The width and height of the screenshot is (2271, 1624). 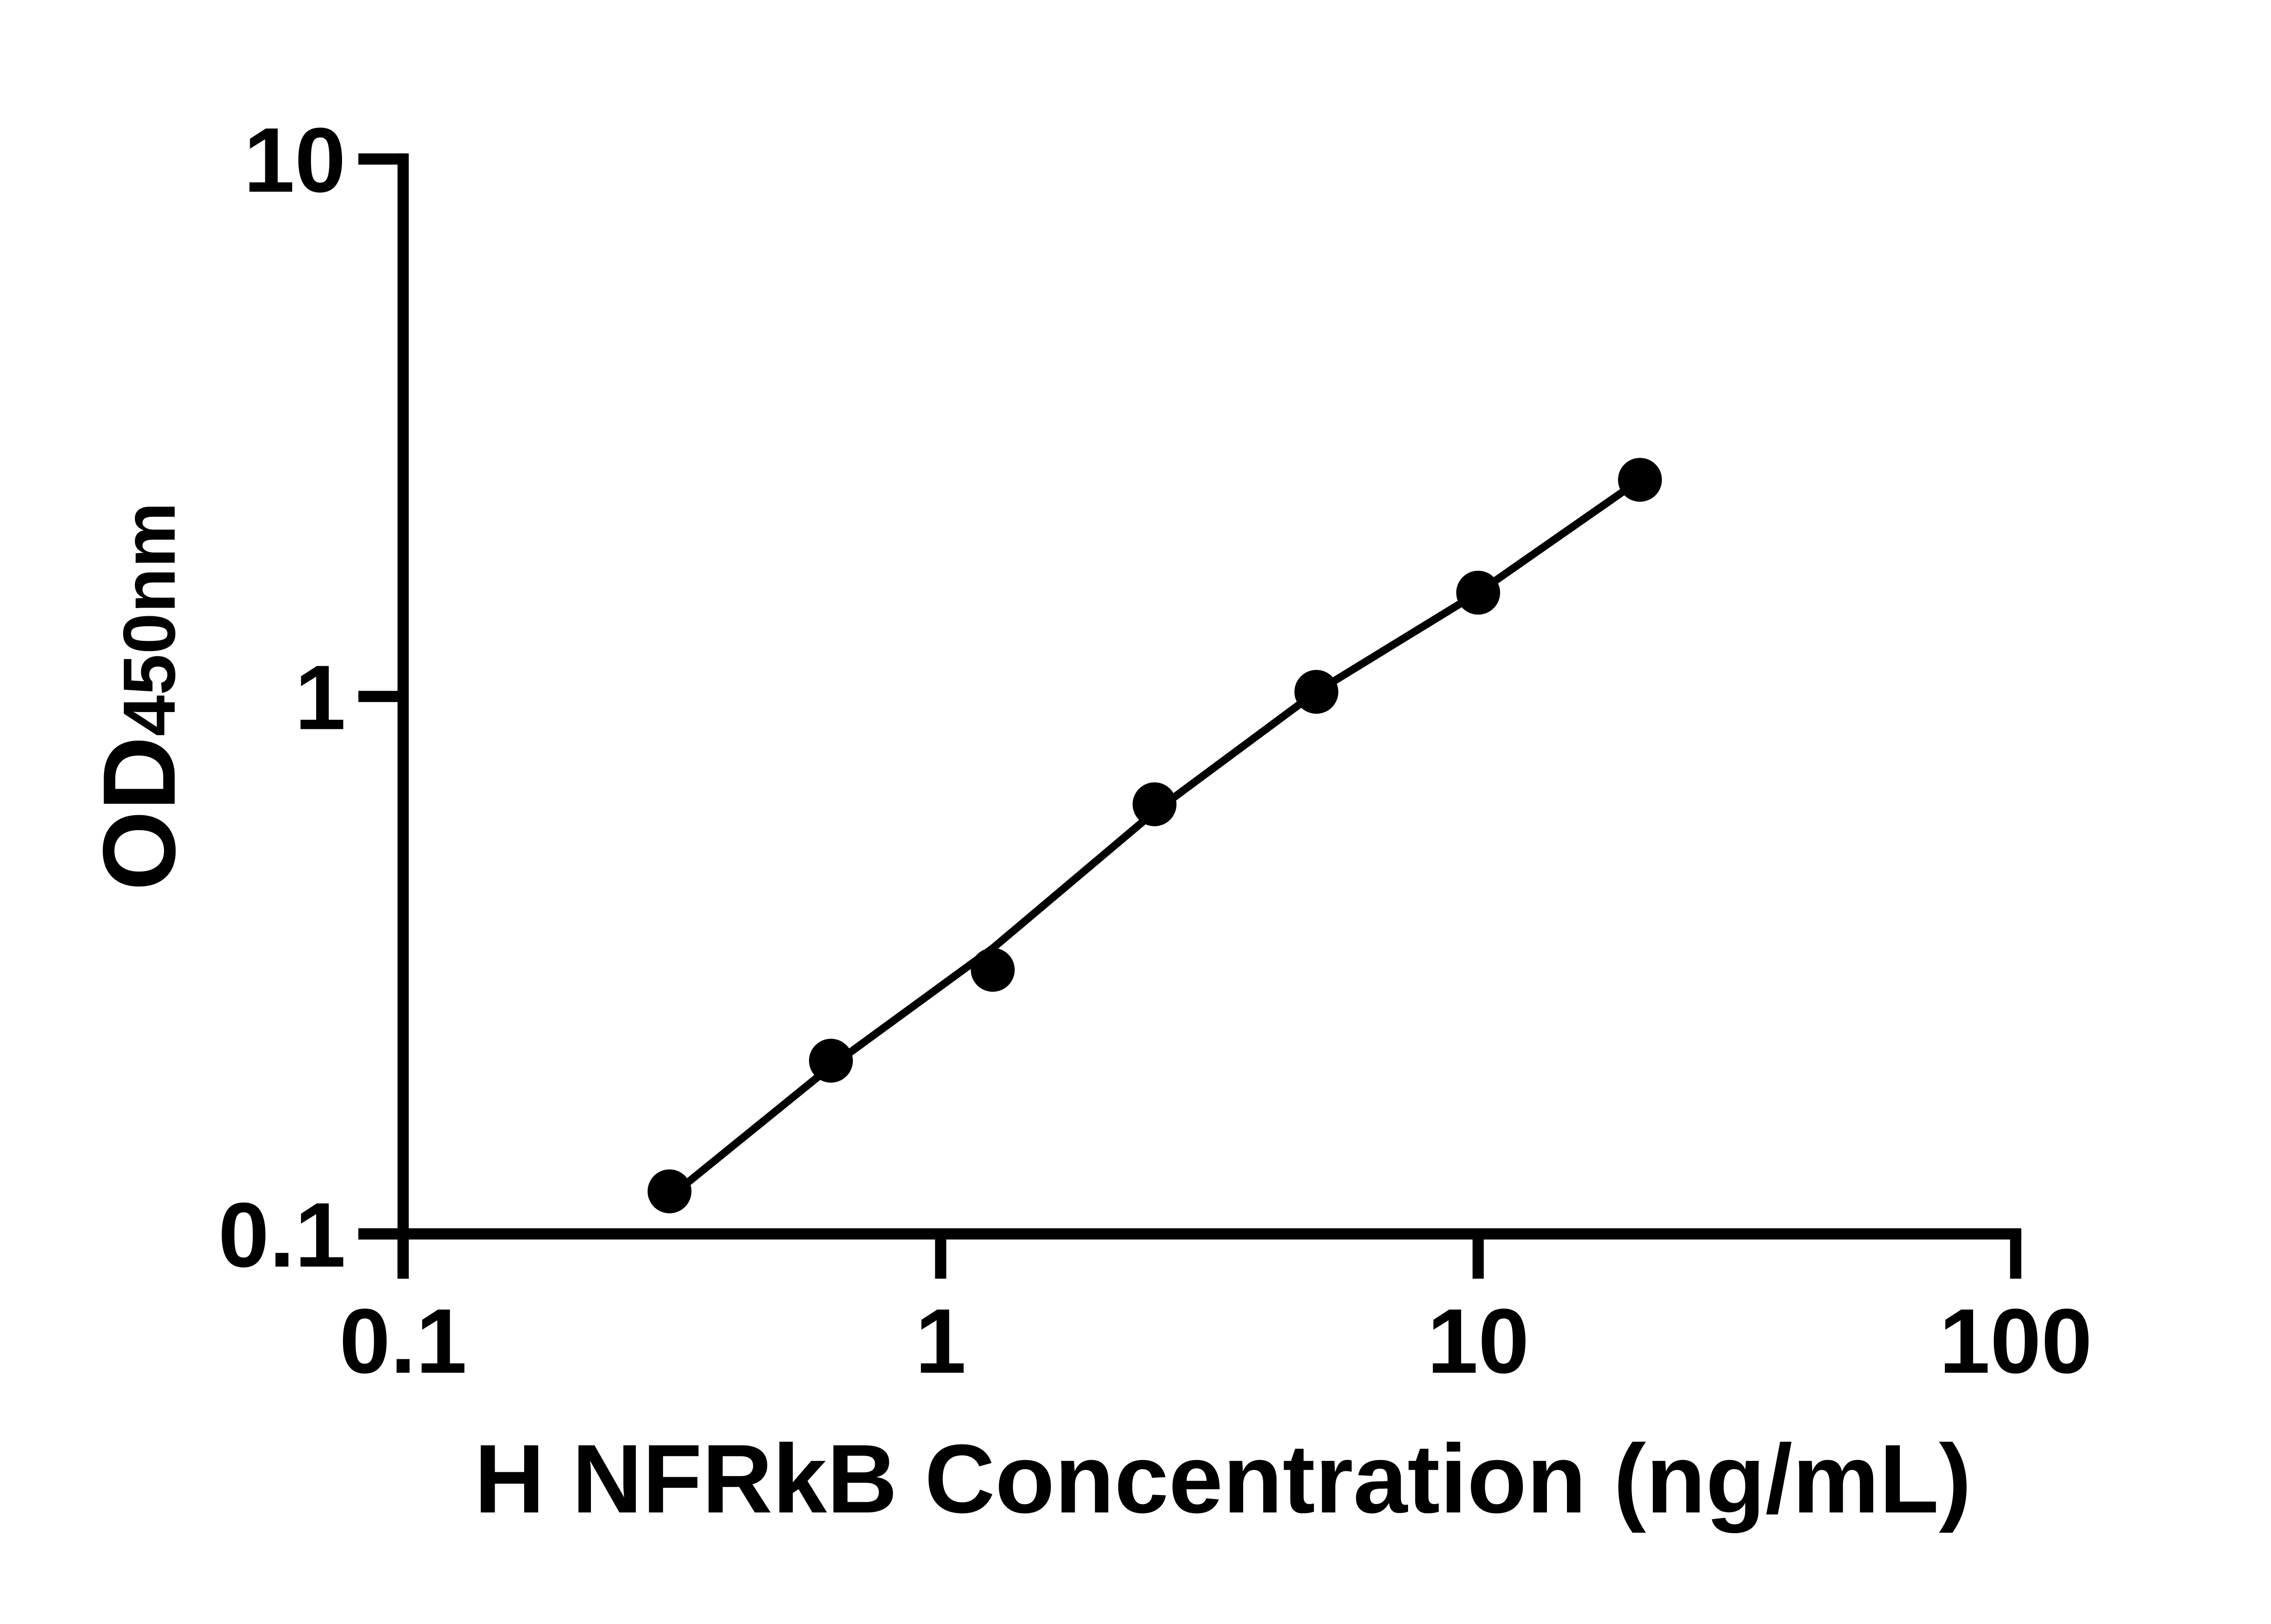 What do you see at coordinates (294, 160) in the screenshot?
I see `y-tick-label-10: 10` at bounding box center [294, 160].